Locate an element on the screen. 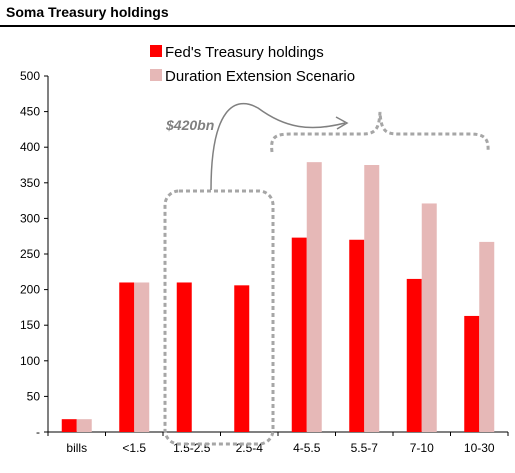 Image resolution: width=515 pixels, height=473 pixels. legend-label: Duration Extension Scenario is located at coordinates (260, 76).